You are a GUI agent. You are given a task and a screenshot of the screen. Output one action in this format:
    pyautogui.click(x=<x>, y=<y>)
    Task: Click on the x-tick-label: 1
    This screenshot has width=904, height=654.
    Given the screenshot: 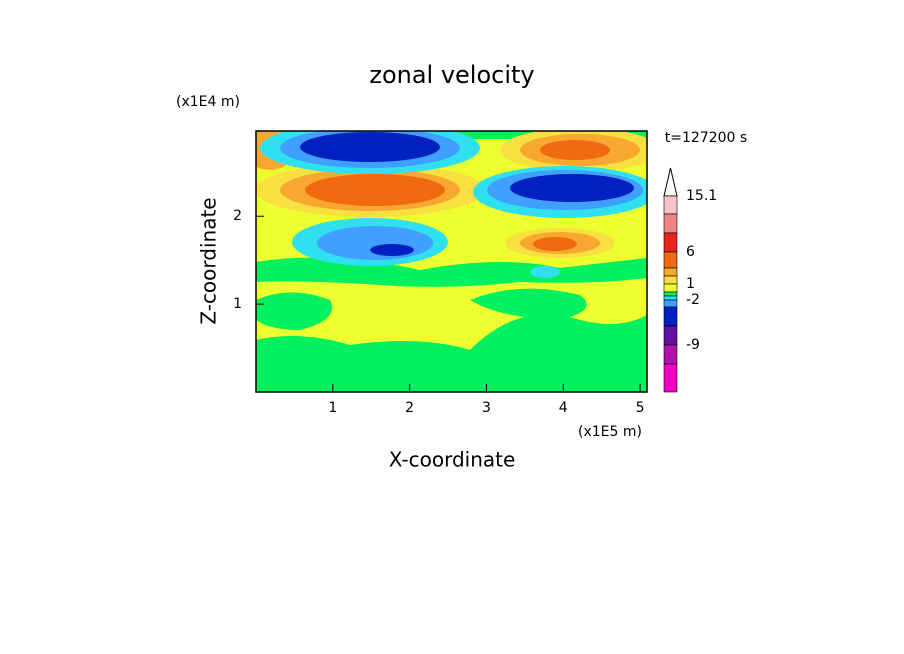 What is the action you would take?
    pyautogui.click(x=332, y=408)
    